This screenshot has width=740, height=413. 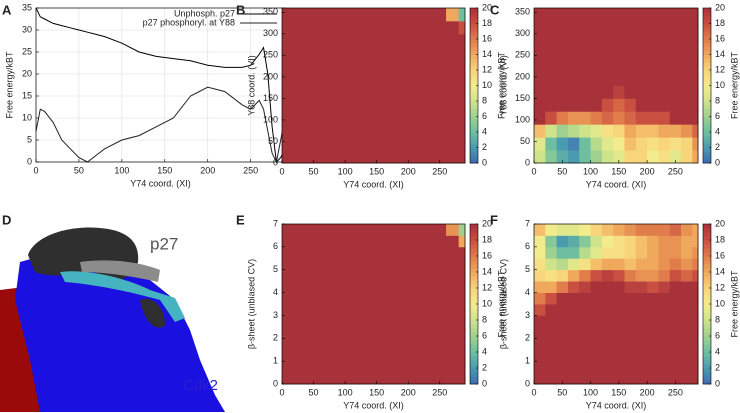 What do you see at coordinates (270, 98) in the screenshot?
I see `y-tick-label: 150` at bounding box center [270, 98].